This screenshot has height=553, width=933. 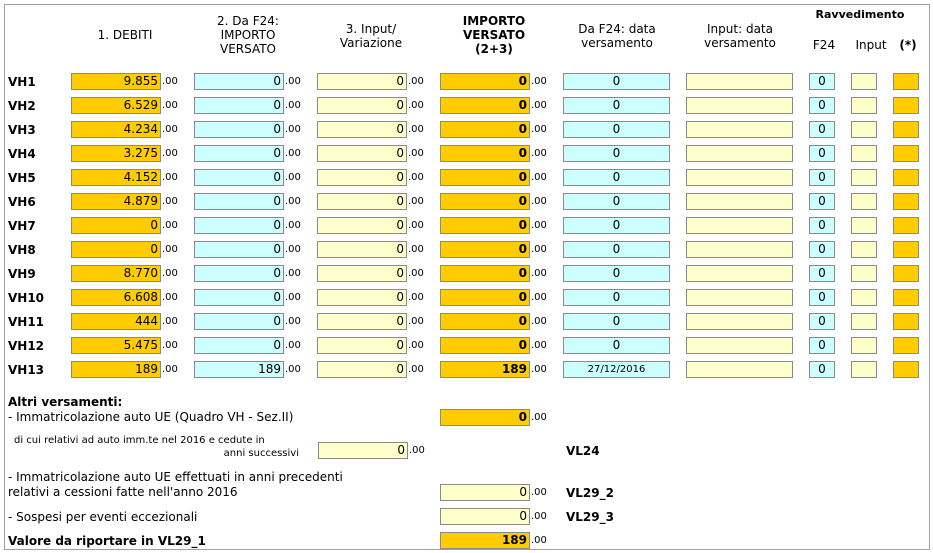 What do you see at coordinates (116, 297) in the screenshot?
I see `debiti-field: 6.608` at bounding box center [116, 297].